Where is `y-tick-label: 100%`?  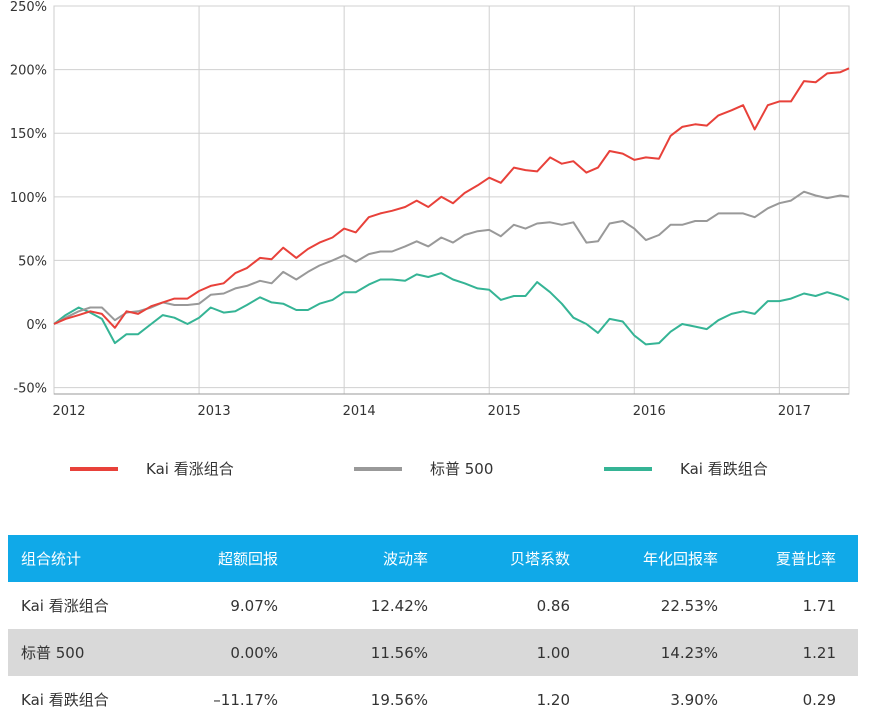 y-tick-label: 100% is located at coordinates (28, 198).